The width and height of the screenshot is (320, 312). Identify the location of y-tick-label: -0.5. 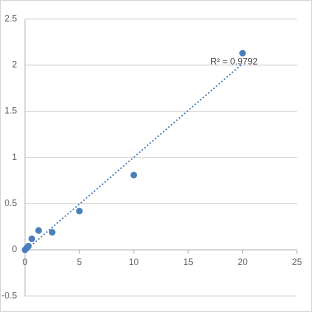
(9, 295).